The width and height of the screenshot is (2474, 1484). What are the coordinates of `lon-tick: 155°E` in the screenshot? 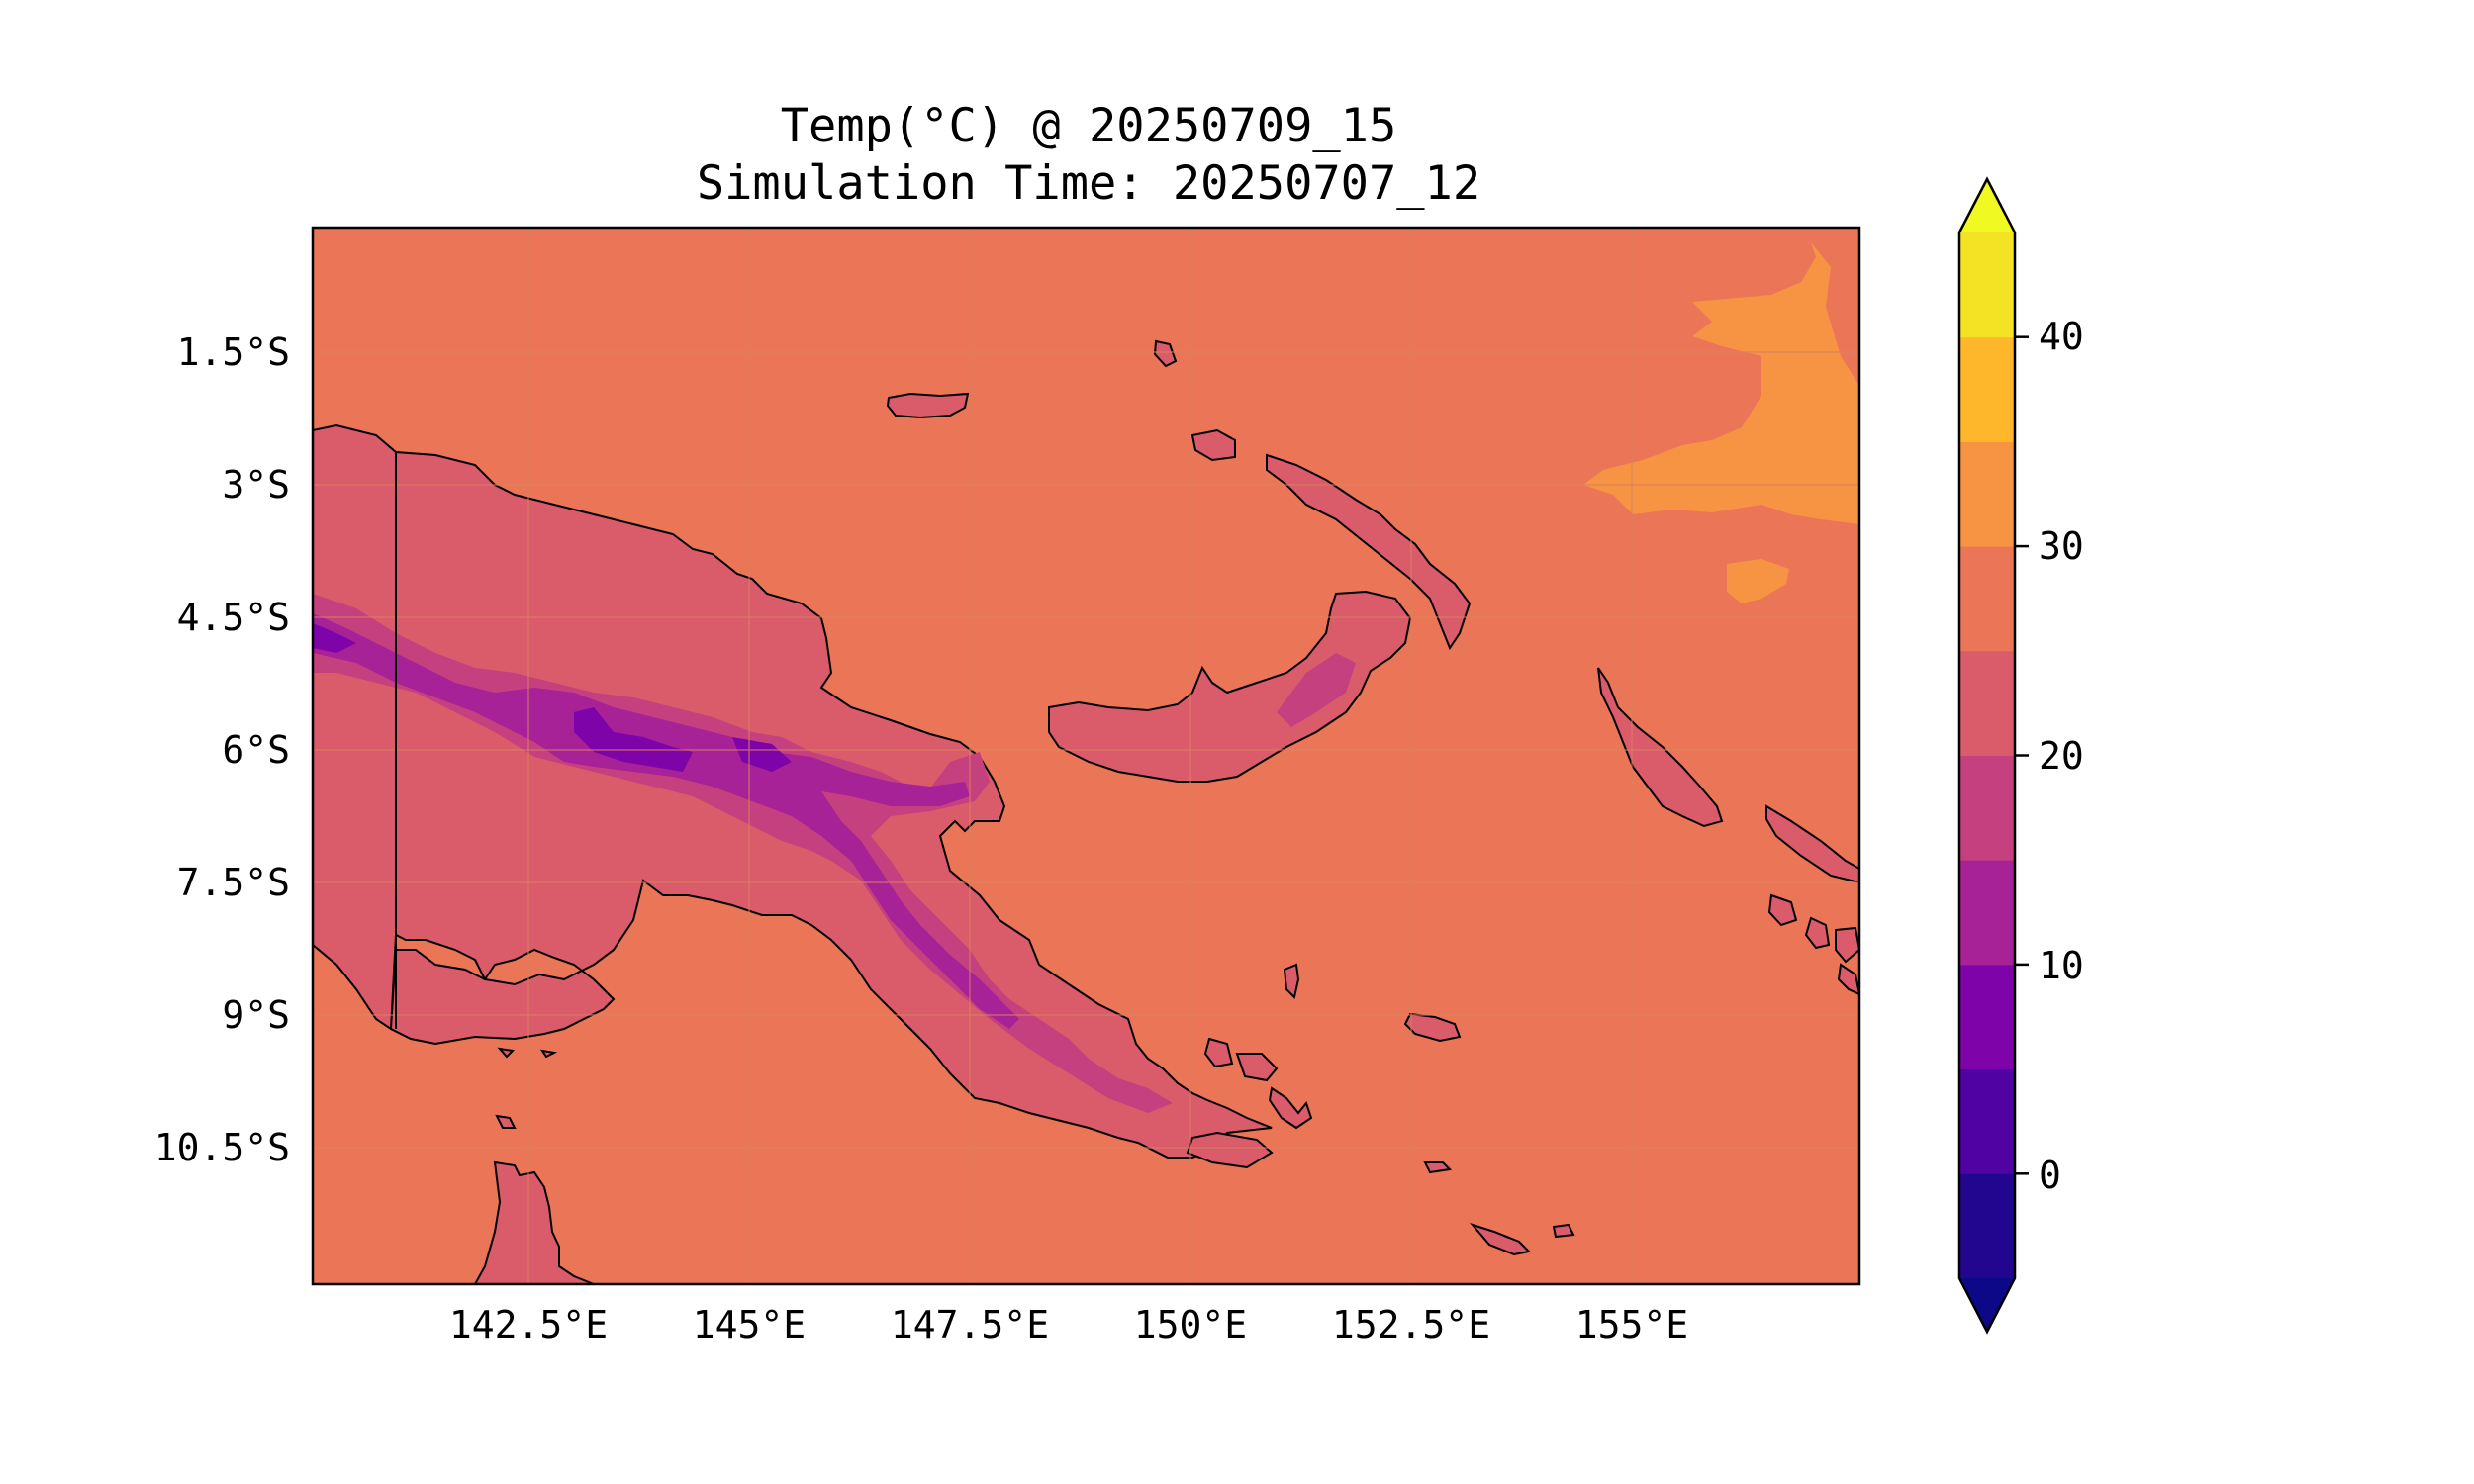 It's located at (1632, 1324).